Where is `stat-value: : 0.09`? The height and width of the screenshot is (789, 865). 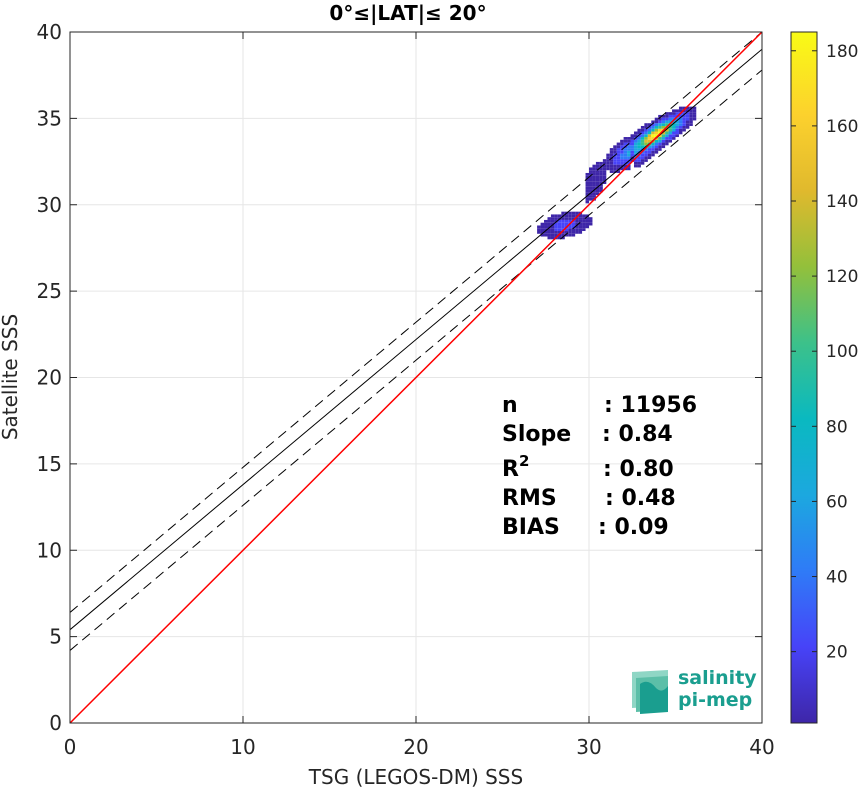
stat-value: : 0.09 is located at coordinates (633, 527).